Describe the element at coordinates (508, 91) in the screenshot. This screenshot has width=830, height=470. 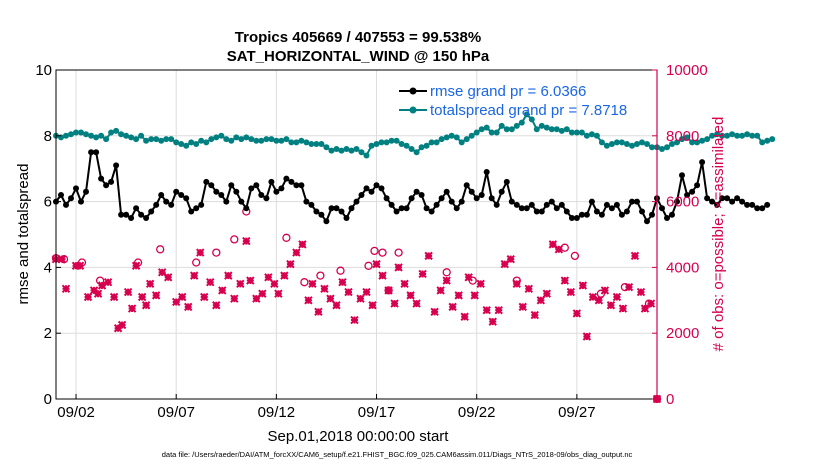
I see `legend-rmse-label: rmse grand pr = 6.0366` at that location.